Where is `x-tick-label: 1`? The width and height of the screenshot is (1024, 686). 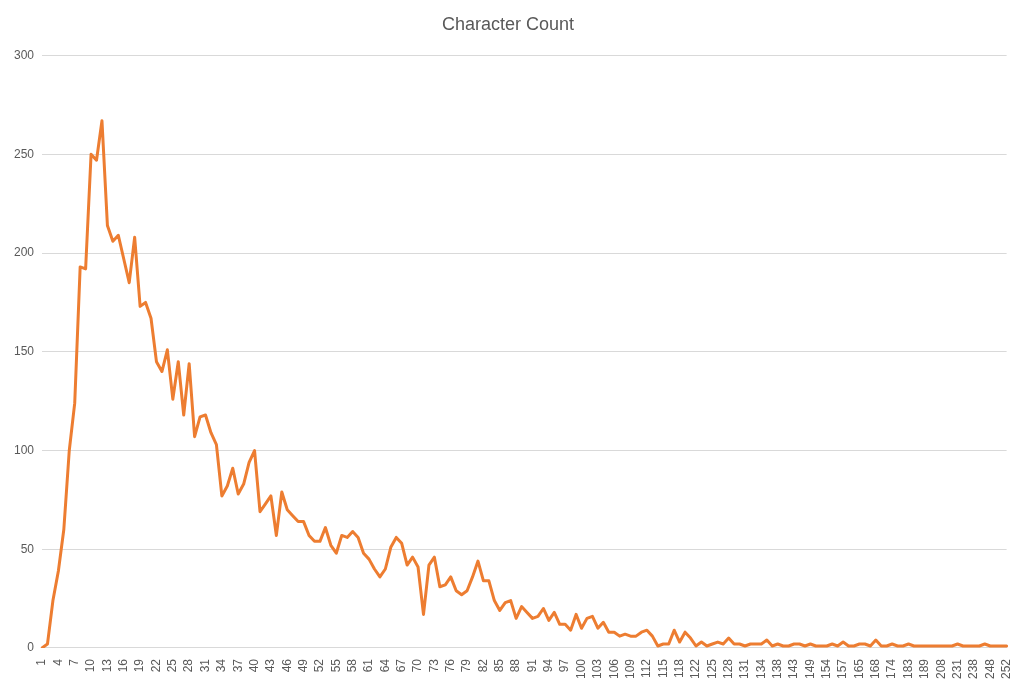 x-tick-label: 1 is located at coordinates (41, 662).